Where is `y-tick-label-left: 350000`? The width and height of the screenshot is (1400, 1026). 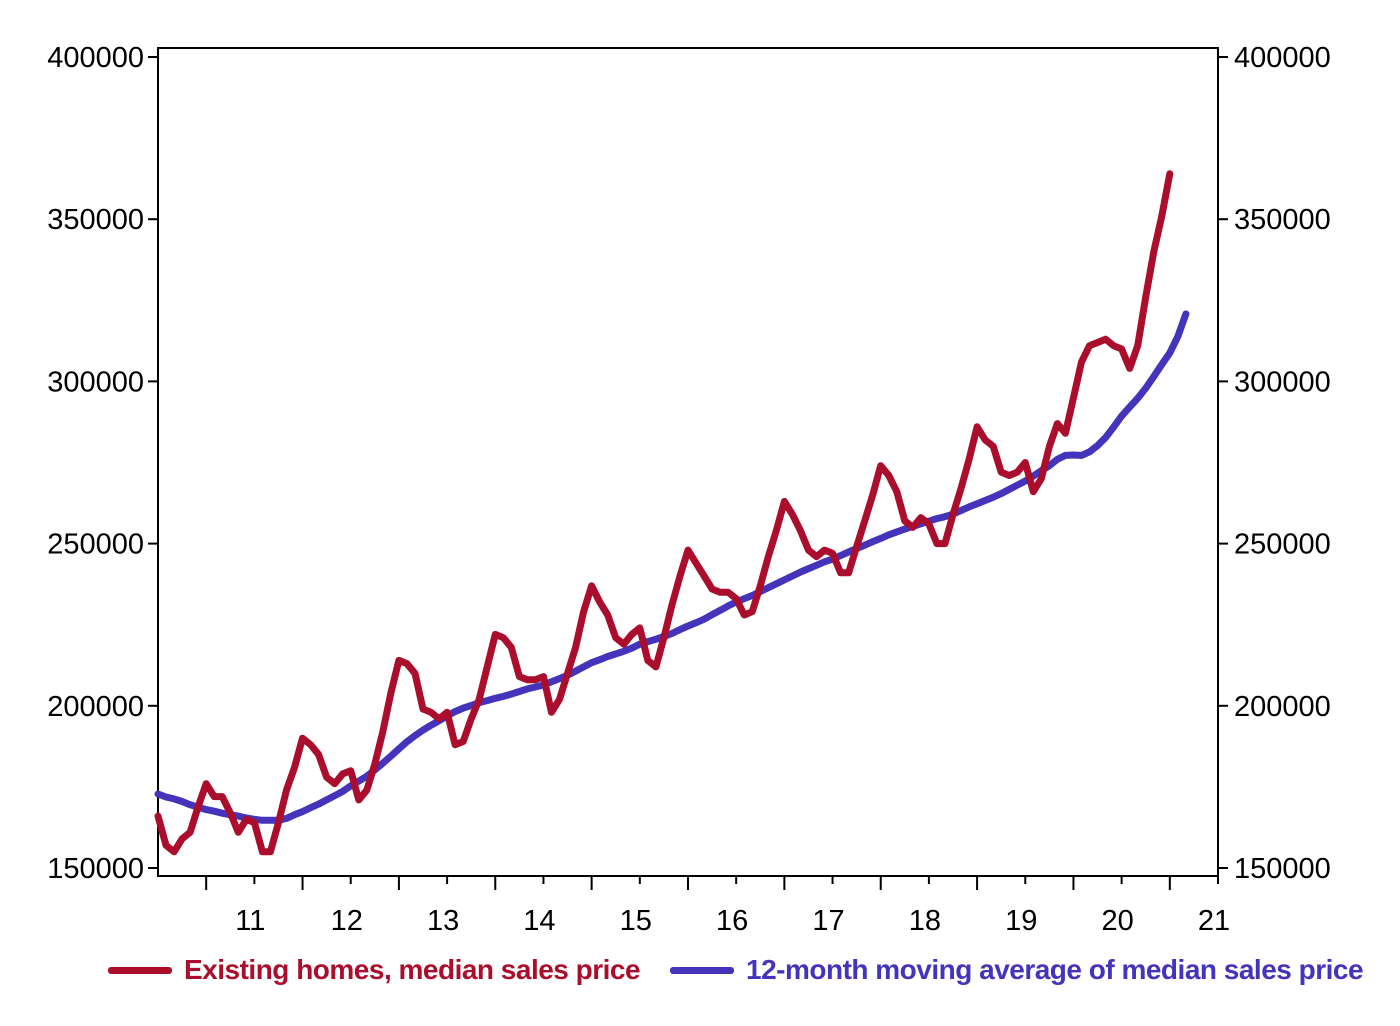
y-tick-label-left: 350000 is located at coordinates (95, 220).